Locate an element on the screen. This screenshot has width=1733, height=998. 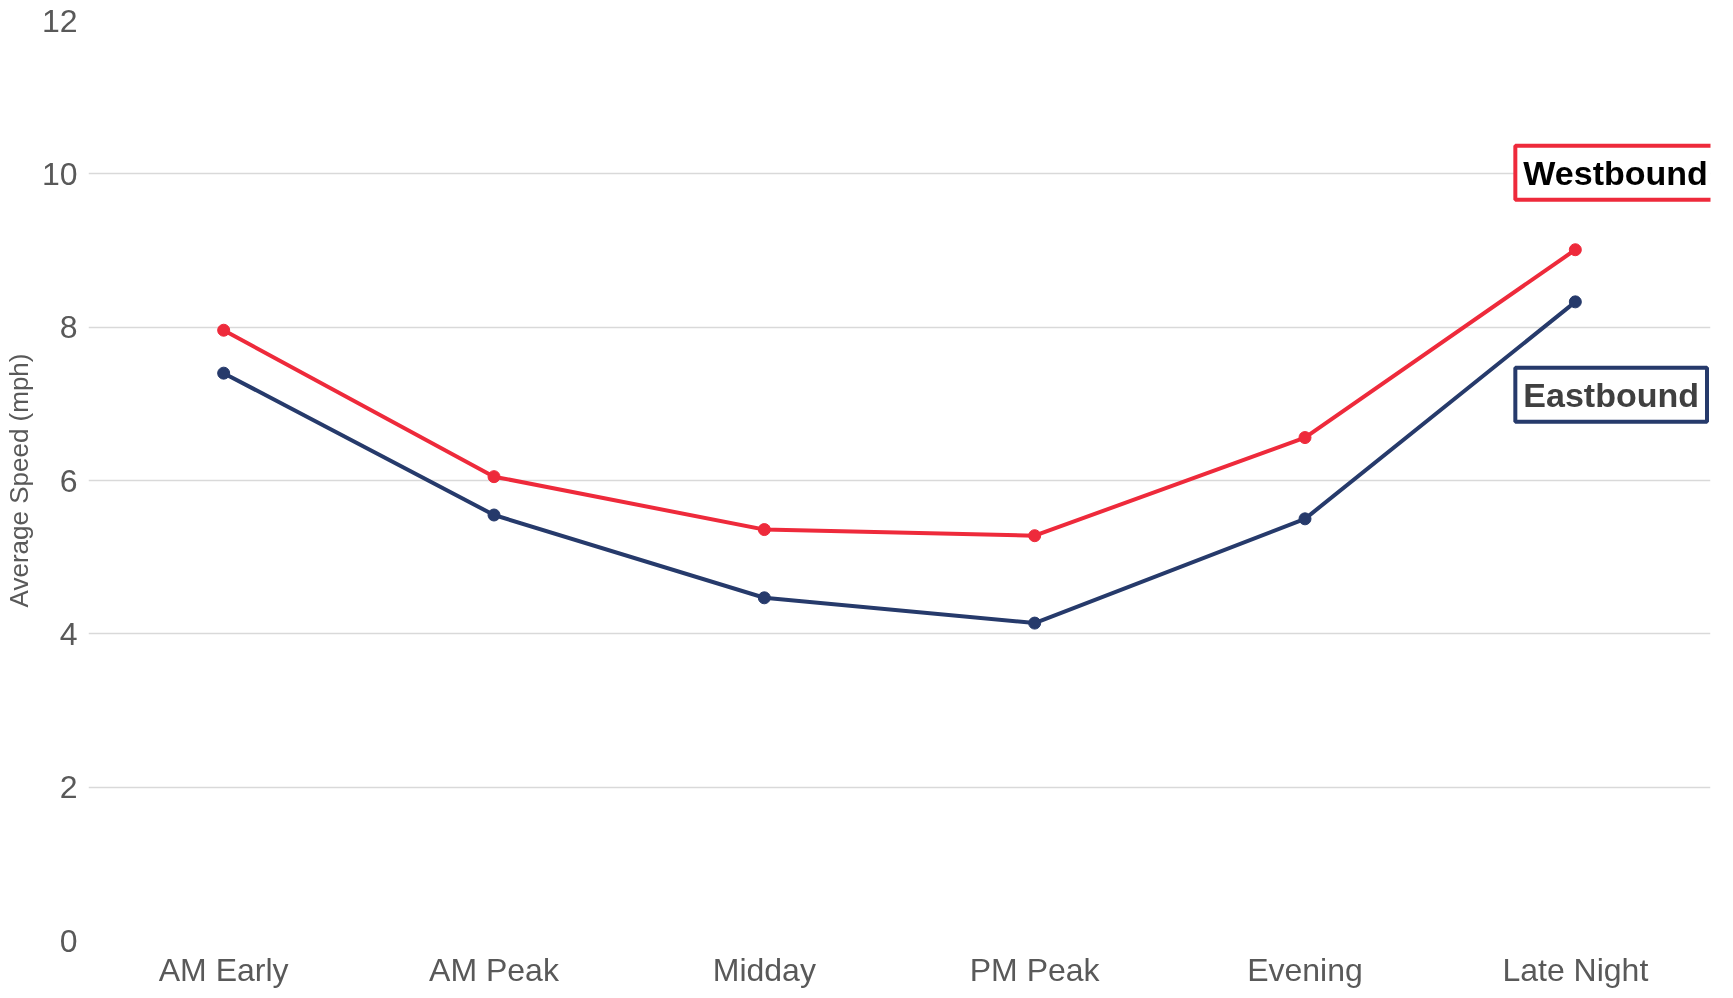
x-tick-label: Midday is located at coordinates (764, 969).